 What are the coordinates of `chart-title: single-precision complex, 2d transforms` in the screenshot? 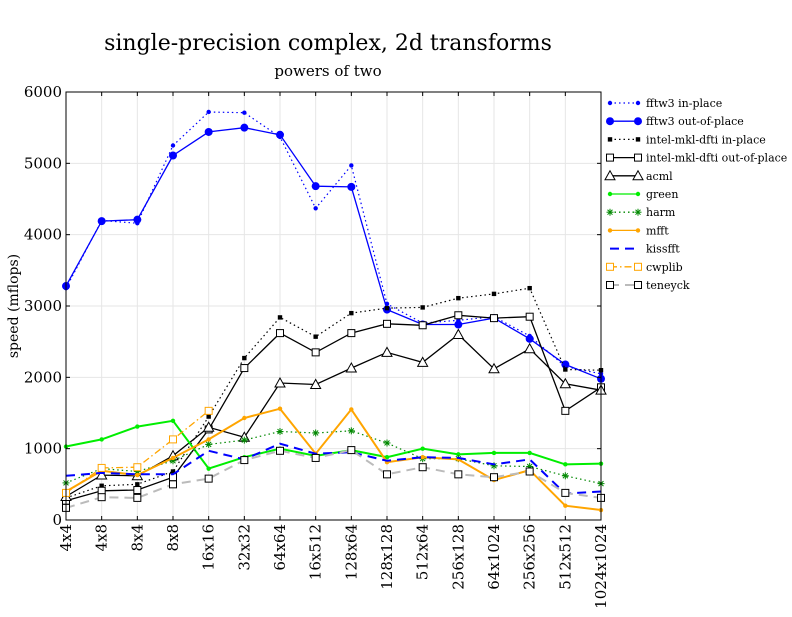 It's located at (328, 43).